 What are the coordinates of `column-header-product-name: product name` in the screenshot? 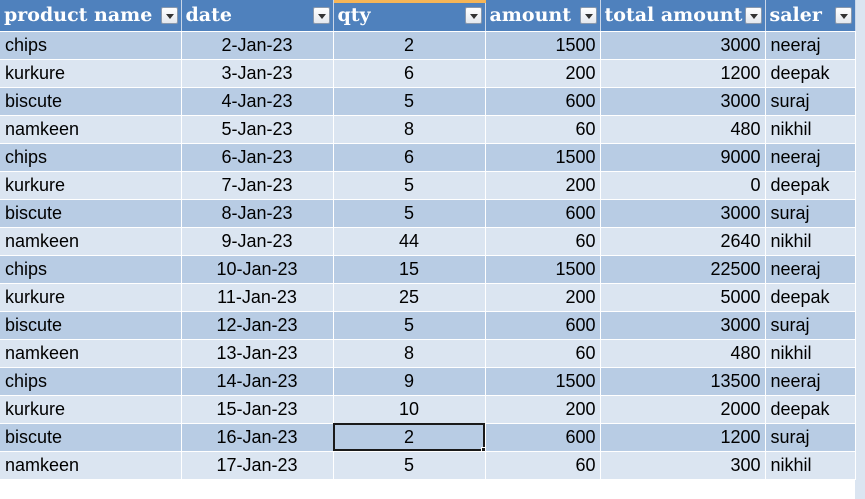 It's located at (91, 16).